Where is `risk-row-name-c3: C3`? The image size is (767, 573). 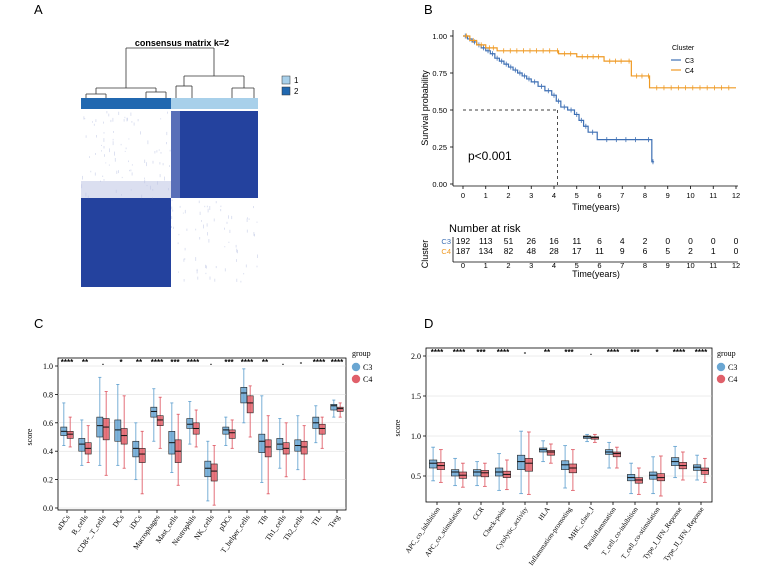
risk-row-name-c3: C3 is located at coordinates (446, 241).